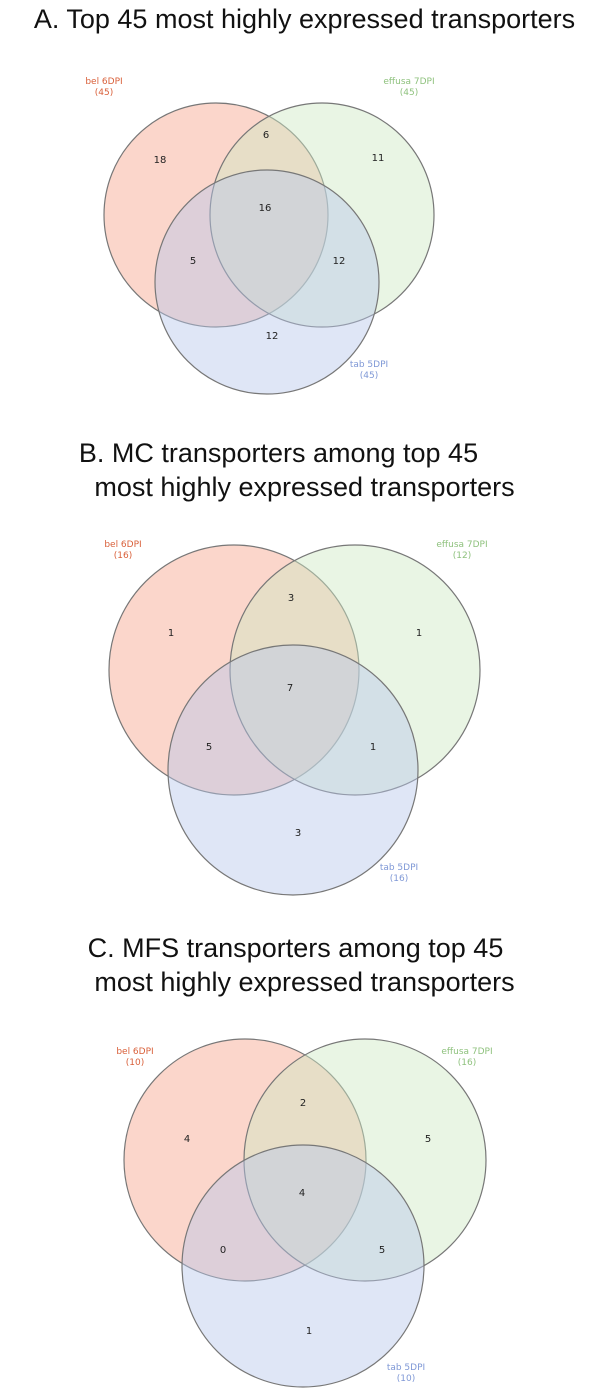  Describe the element at coordinates (134, 1052) in the screenshot. I see `venn-c-label-bel-name: bel 6DPI` at that location.